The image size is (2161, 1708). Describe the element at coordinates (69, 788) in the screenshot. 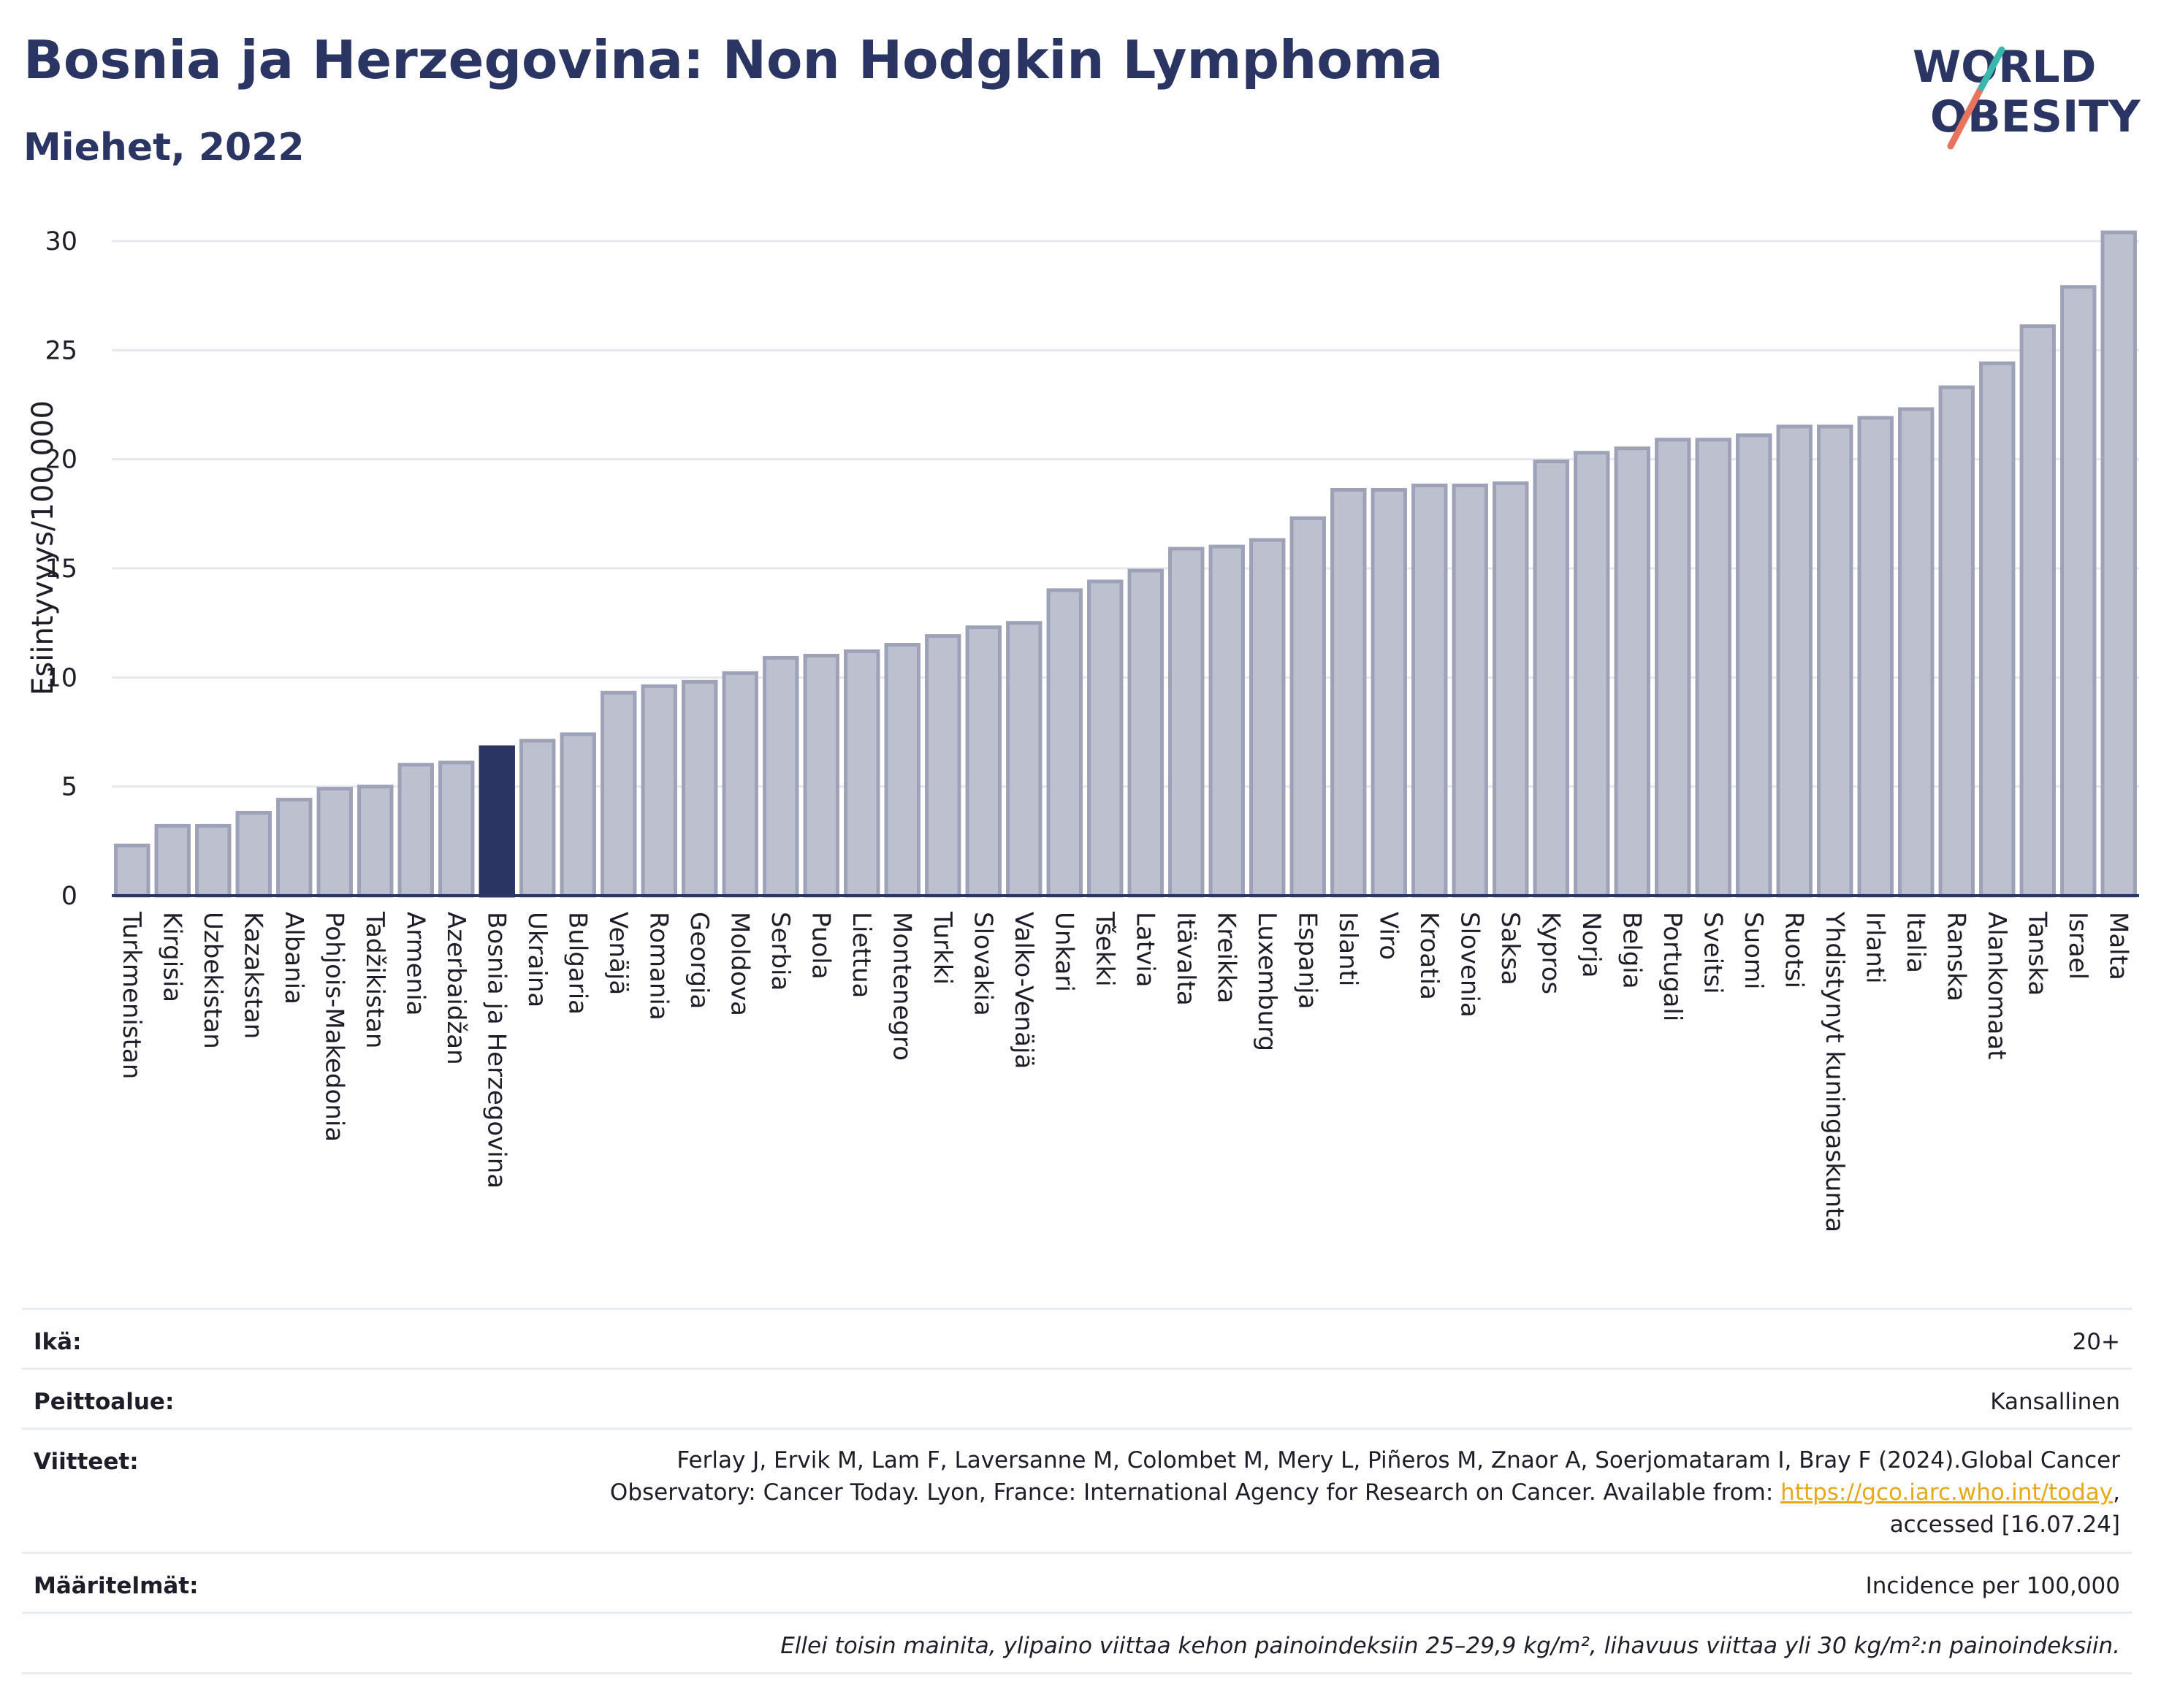

I see `y-tick-label: 5` at that location.